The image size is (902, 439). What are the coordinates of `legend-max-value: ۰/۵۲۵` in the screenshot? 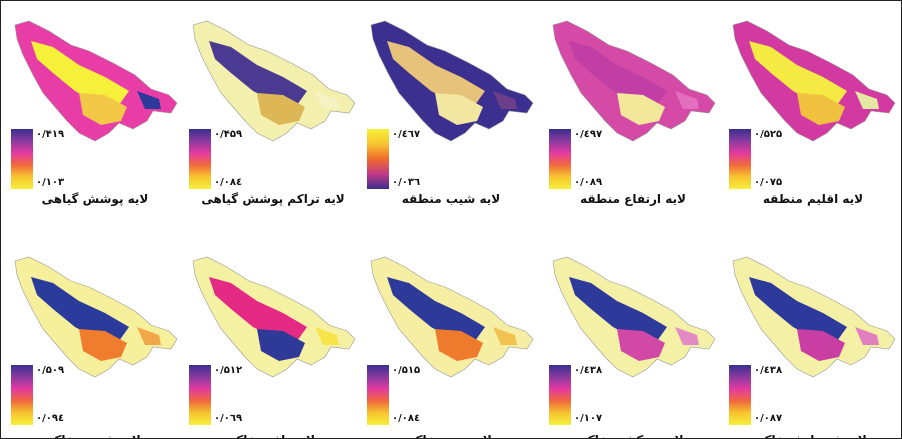 It's located at (768, 134).